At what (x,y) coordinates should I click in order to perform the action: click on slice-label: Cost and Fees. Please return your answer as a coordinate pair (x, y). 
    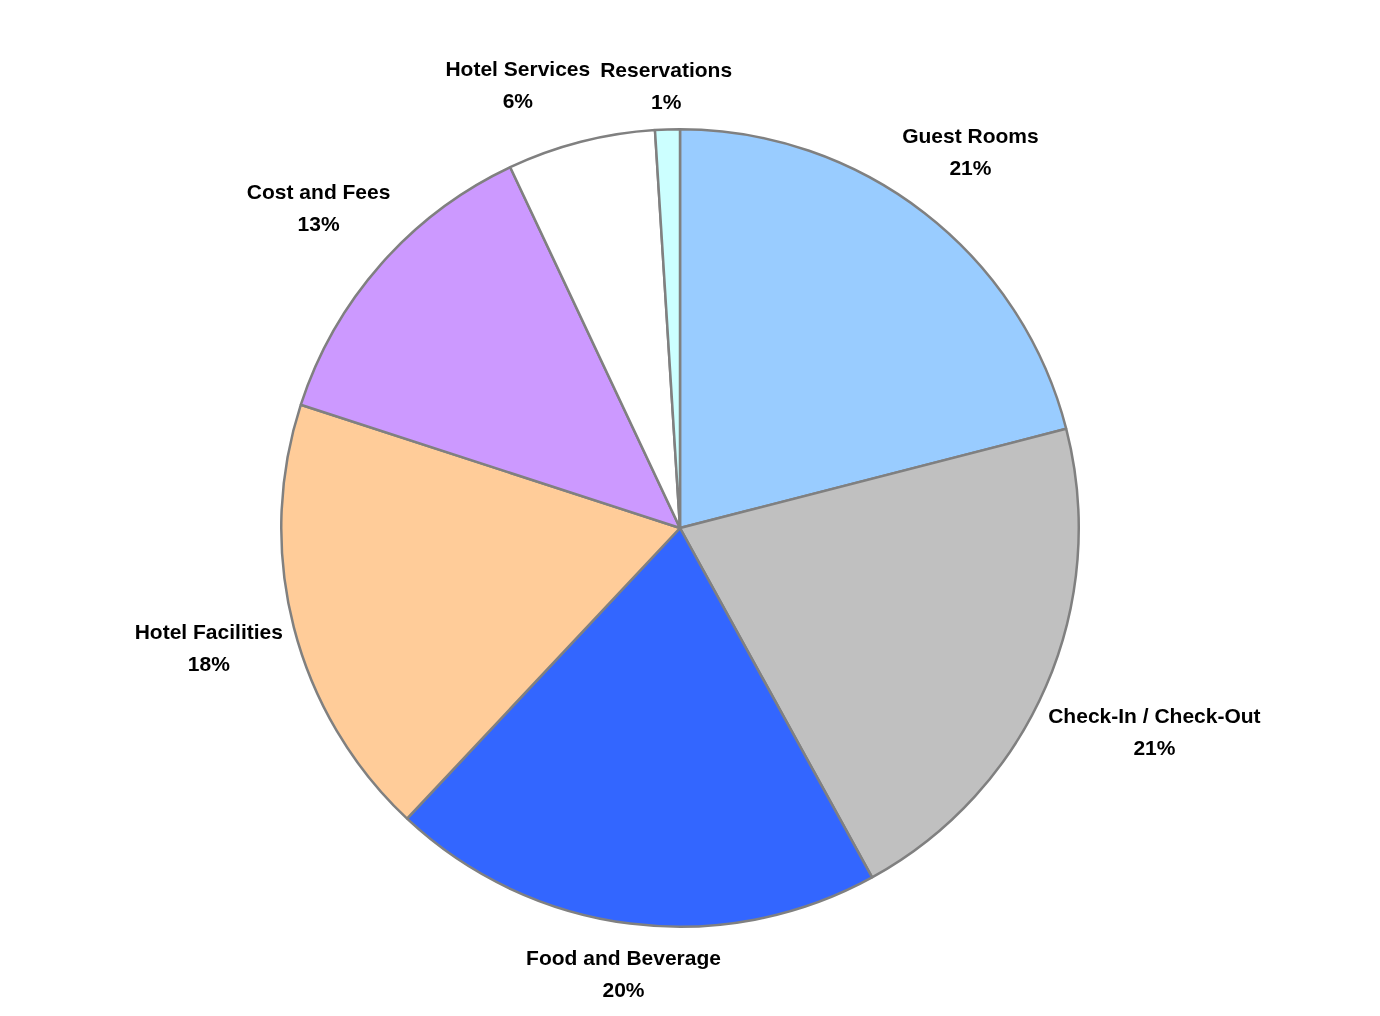
    Looking at the image, I should click on (318, 192).